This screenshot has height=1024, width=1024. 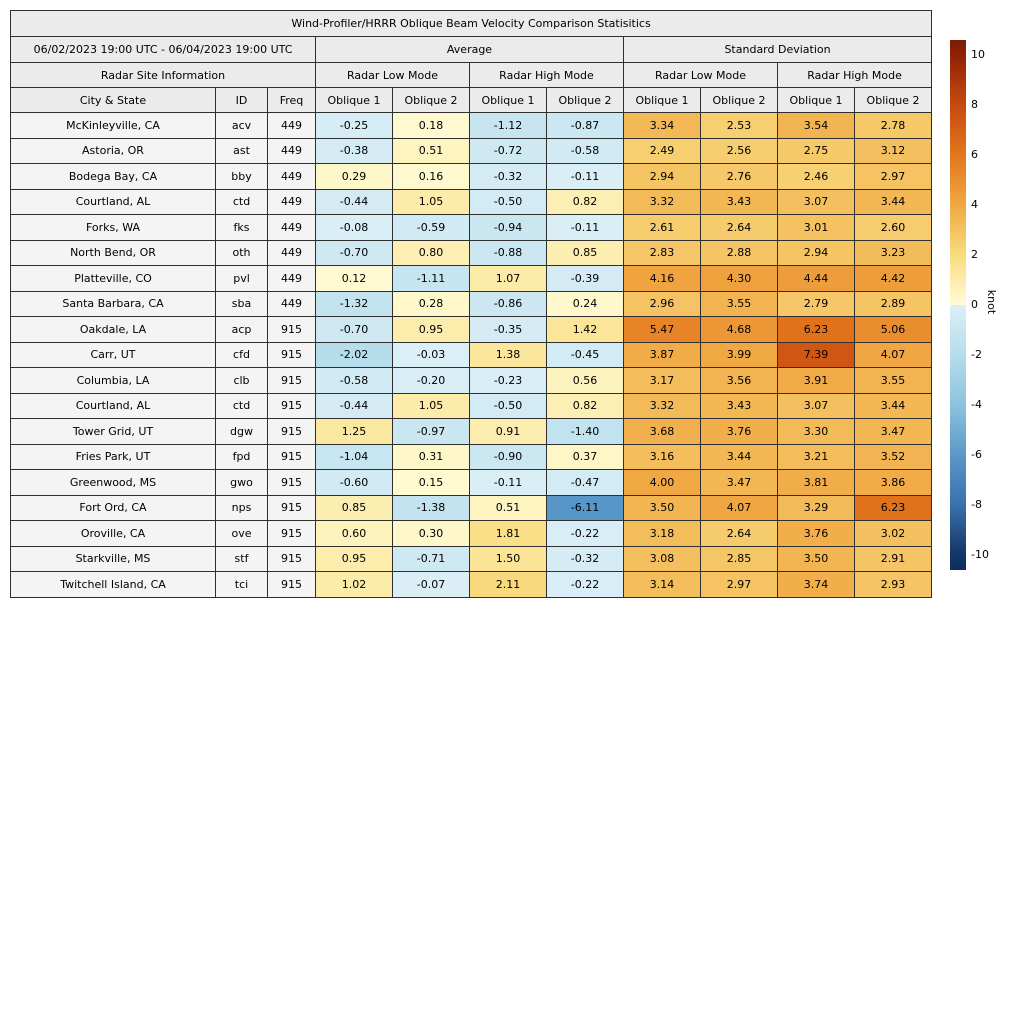 What do you see at coordinates (585, 456) in the screenshot?
I see `cell-value: 0.37` at bounding box center [585, 456].